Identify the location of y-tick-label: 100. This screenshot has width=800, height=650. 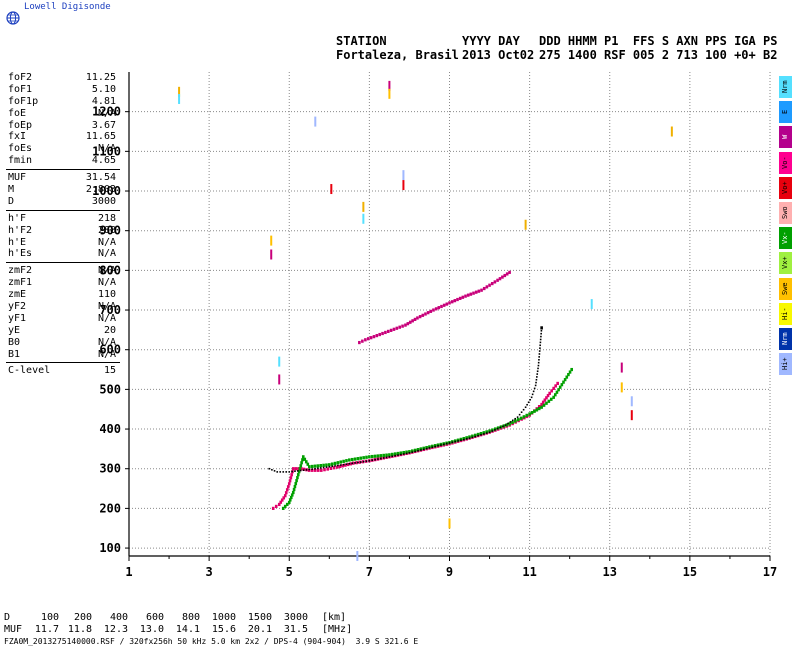
(110, 548).